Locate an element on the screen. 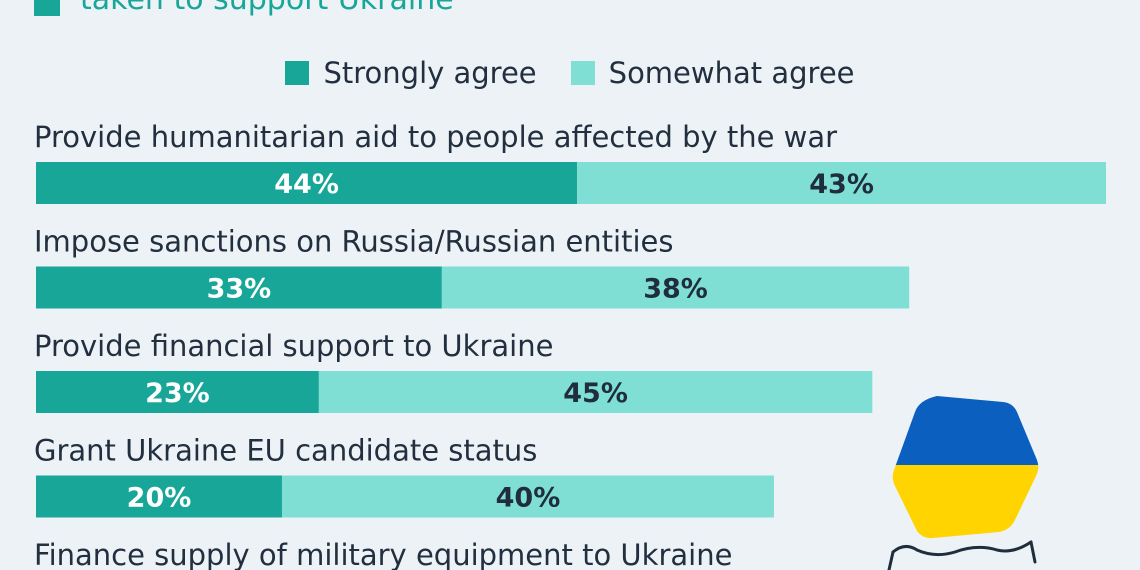 This screenshot has width=1140, height=570. value-label: 40% is located at coordinates (528, 498).